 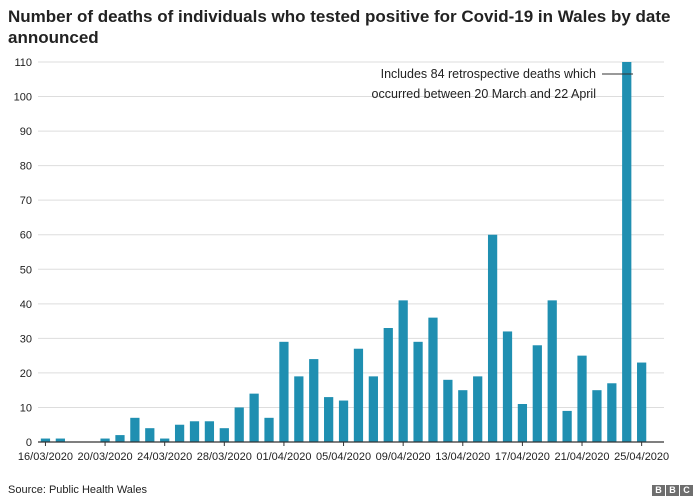 I want to click on annotation-text: Includes 84 retrospective deaths which, so click(x=488, y=74).